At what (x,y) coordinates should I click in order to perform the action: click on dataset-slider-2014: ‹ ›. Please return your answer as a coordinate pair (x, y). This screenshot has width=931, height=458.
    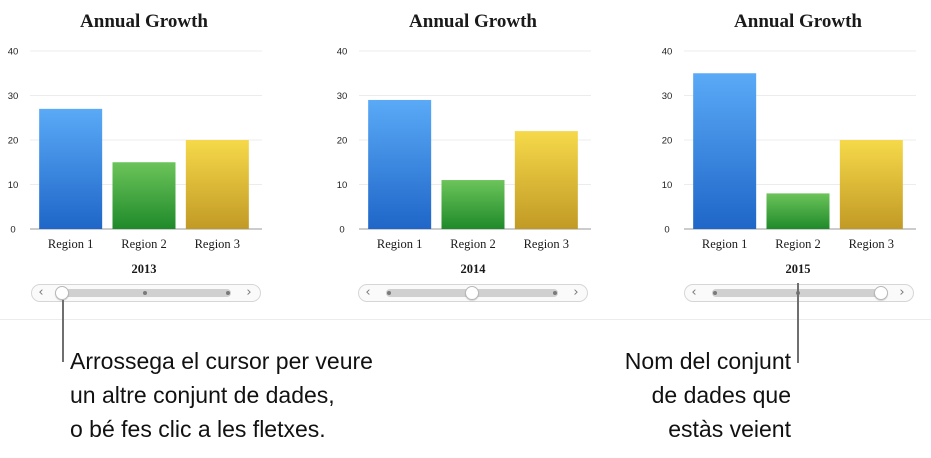
    Looking at the image, I should click on (473, 293).